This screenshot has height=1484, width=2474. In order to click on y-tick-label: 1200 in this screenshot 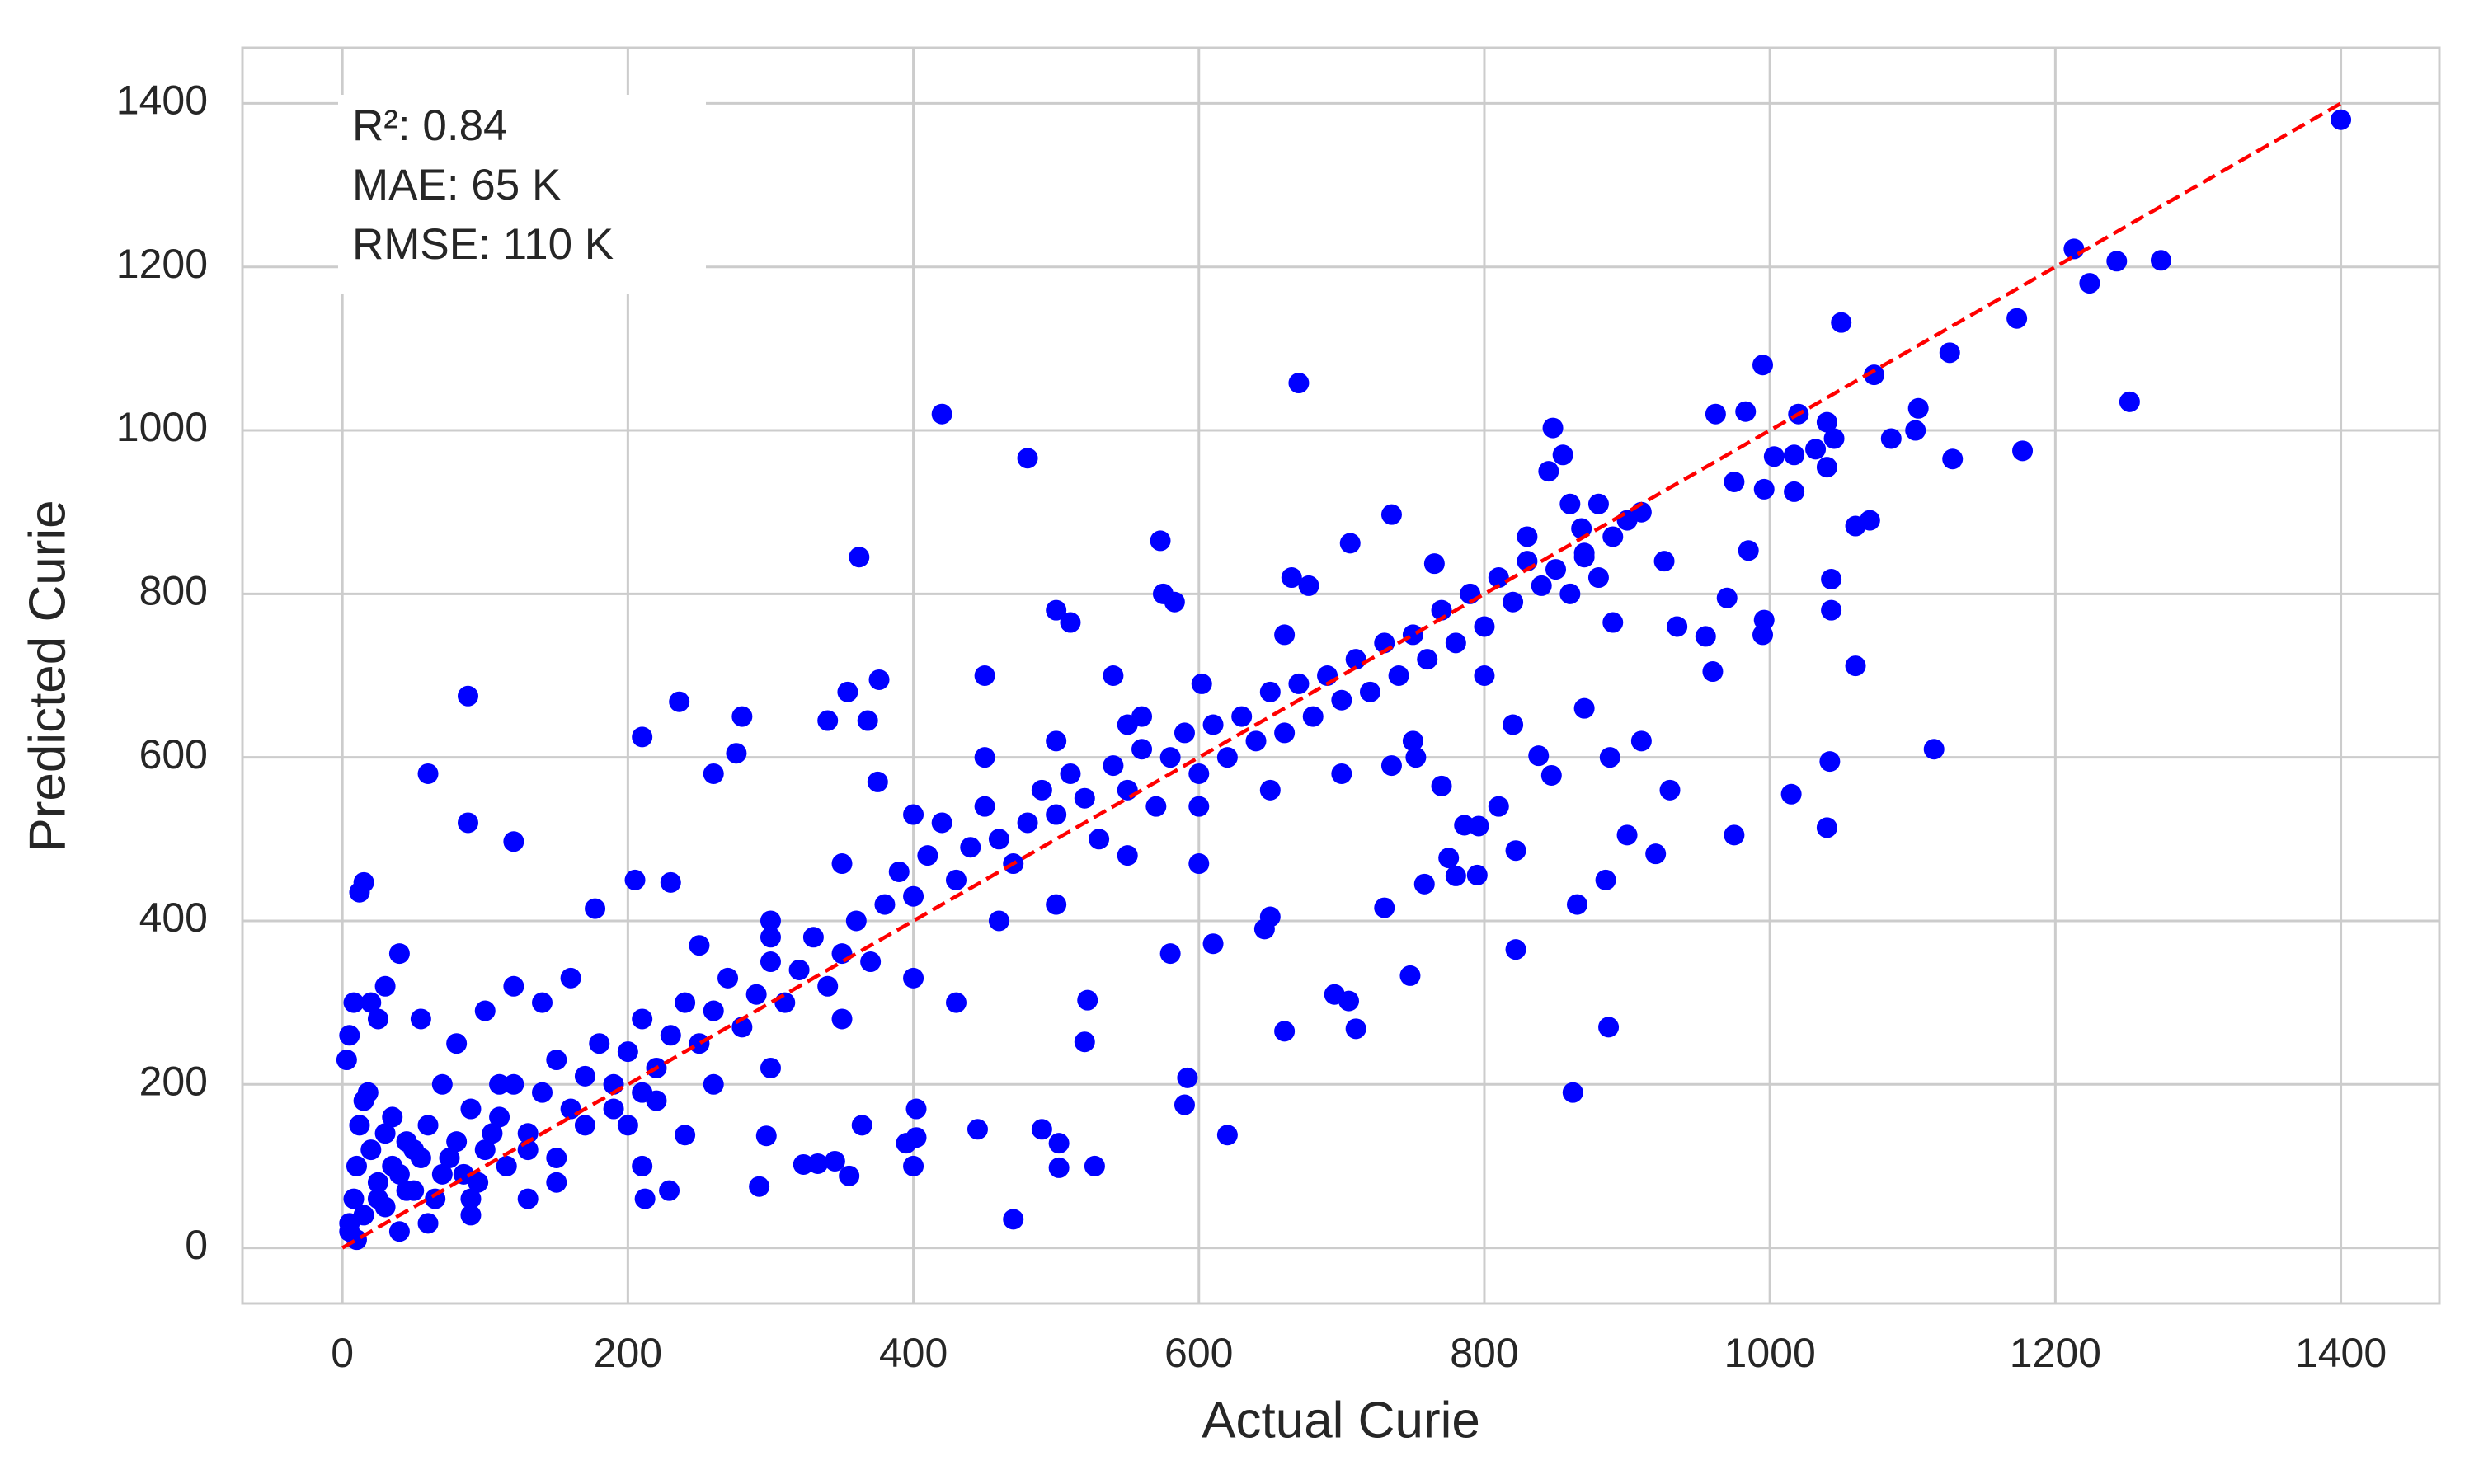, I will do `click(162, 264)`.